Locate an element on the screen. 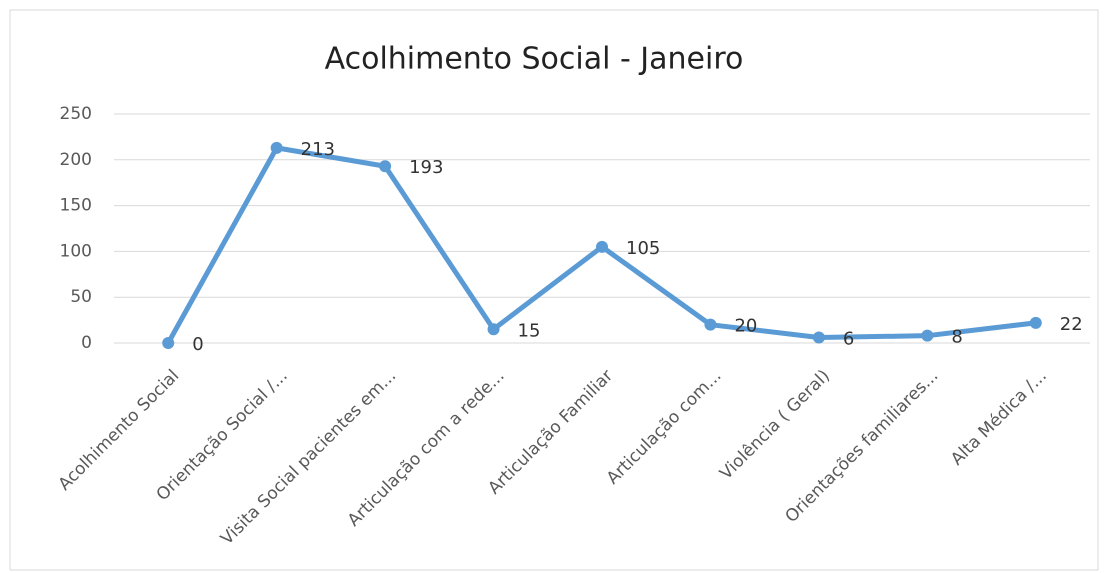  data-label: 105 is located at coordinates (643, 248).